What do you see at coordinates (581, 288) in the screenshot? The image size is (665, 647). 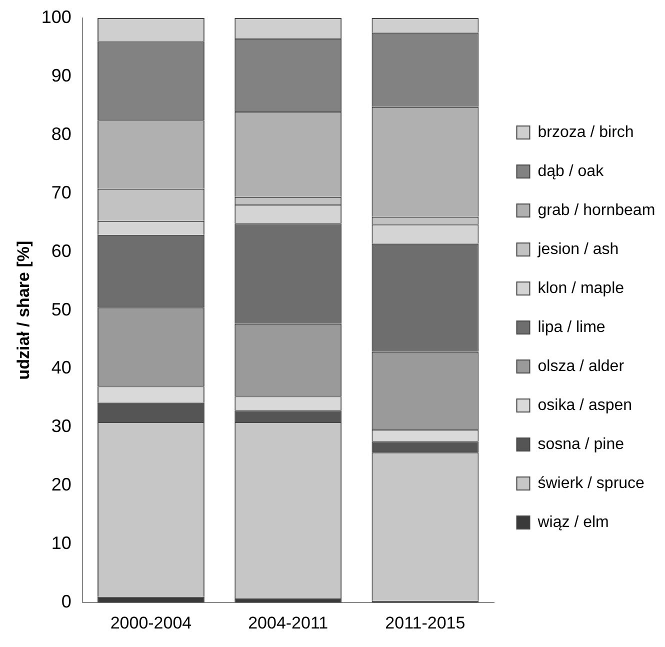 I see `legend-label: klon / maple` at bounding box center [581, 288].